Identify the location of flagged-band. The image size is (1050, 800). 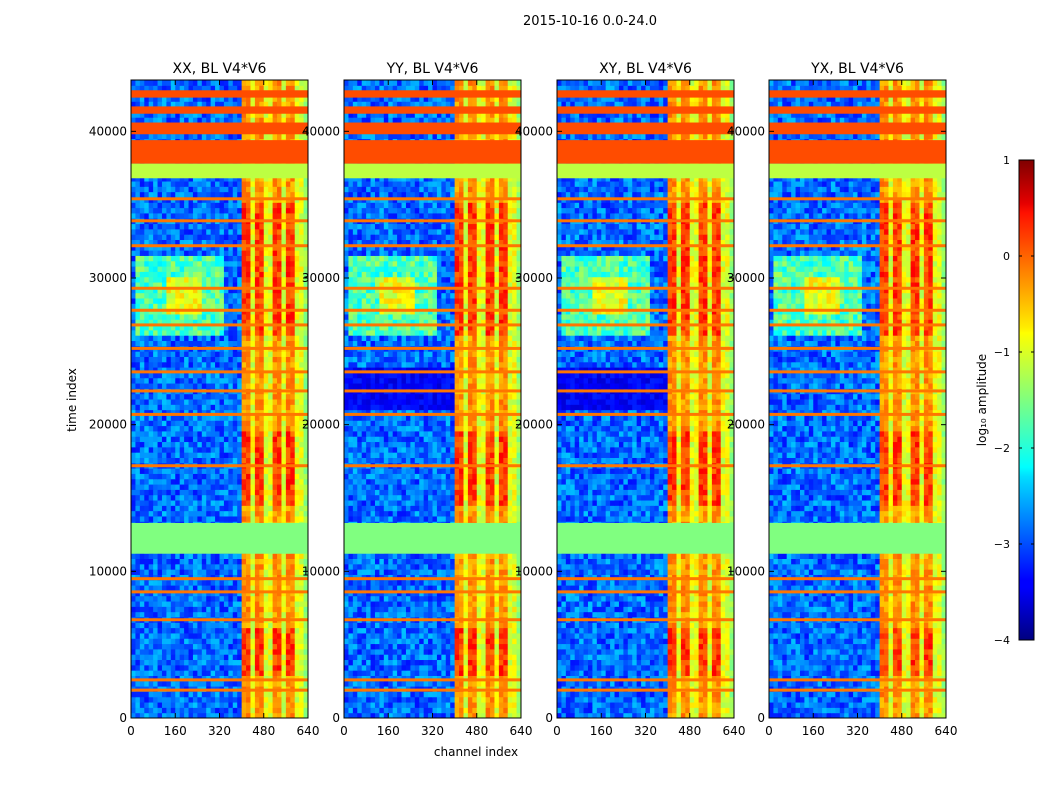
(219, 128).